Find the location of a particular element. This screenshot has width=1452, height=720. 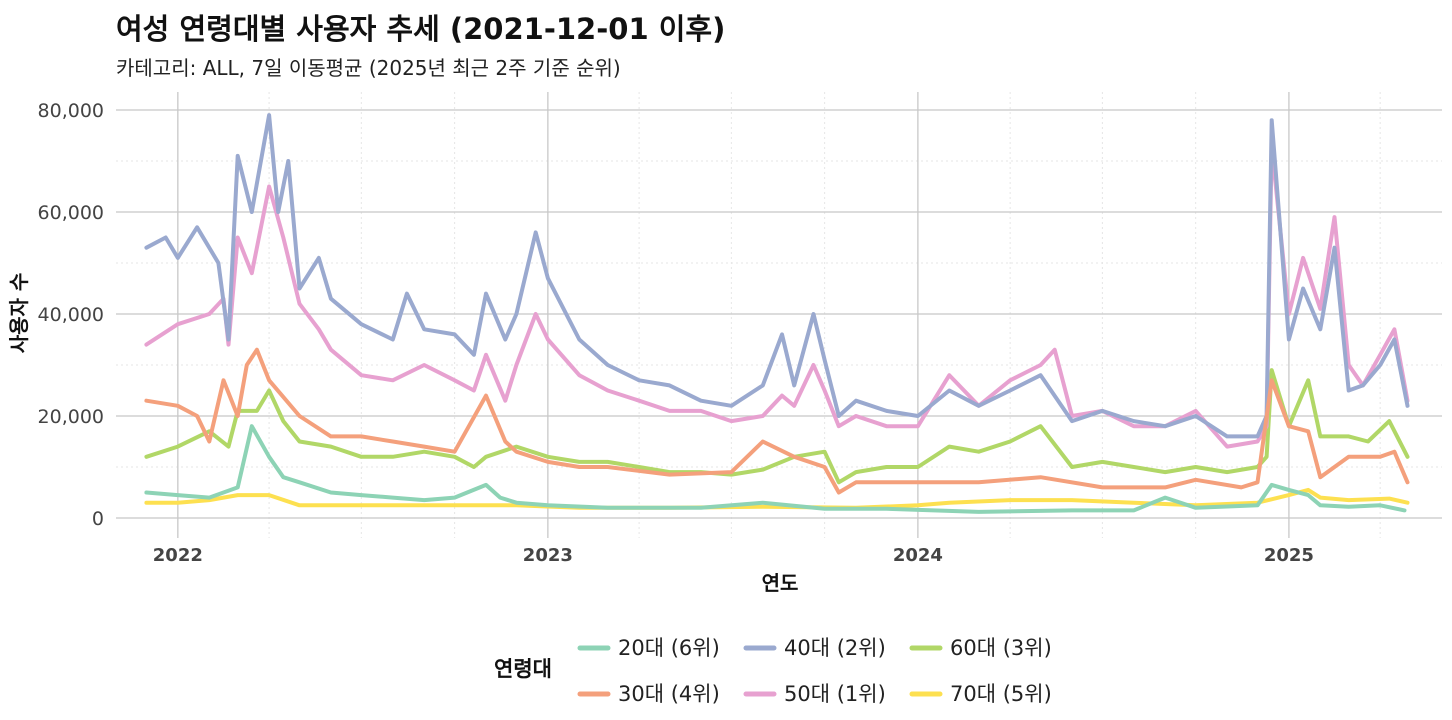

y-tick-label: 0 is located at coordinates (98, 519).